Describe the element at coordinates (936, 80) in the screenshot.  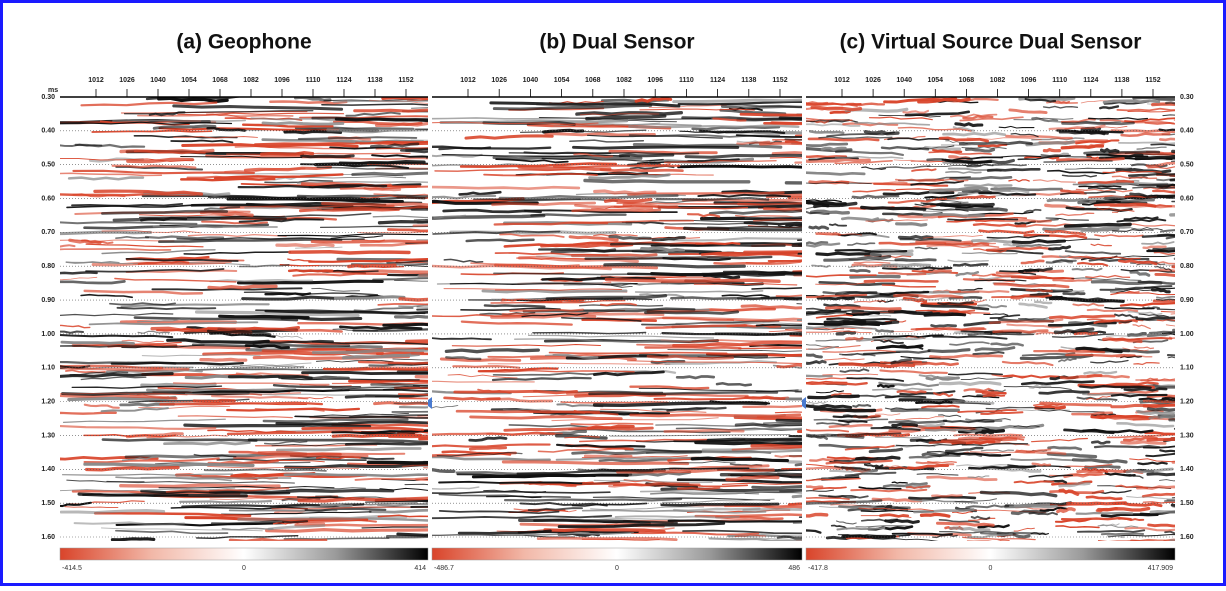
I see `trace-label: 1054` at that location.